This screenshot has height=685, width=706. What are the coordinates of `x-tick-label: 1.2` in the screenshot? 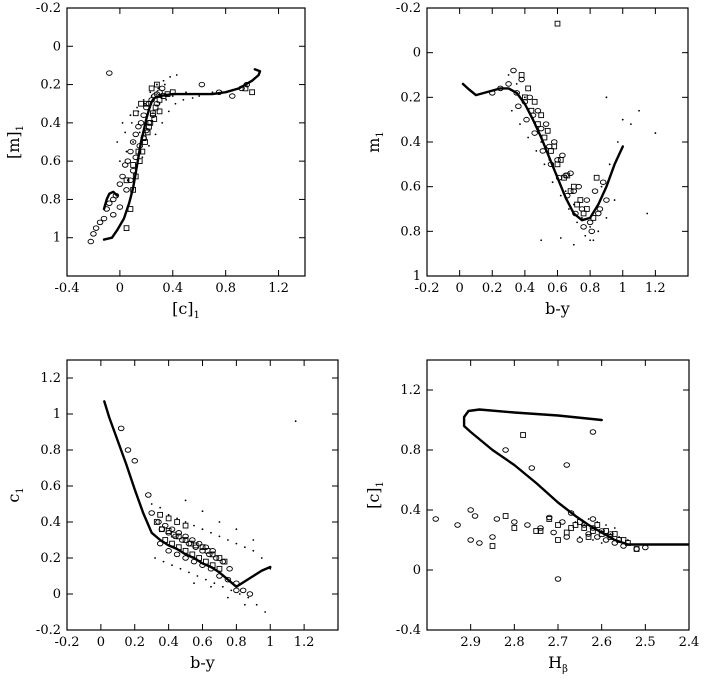 It's located at (655, 288).